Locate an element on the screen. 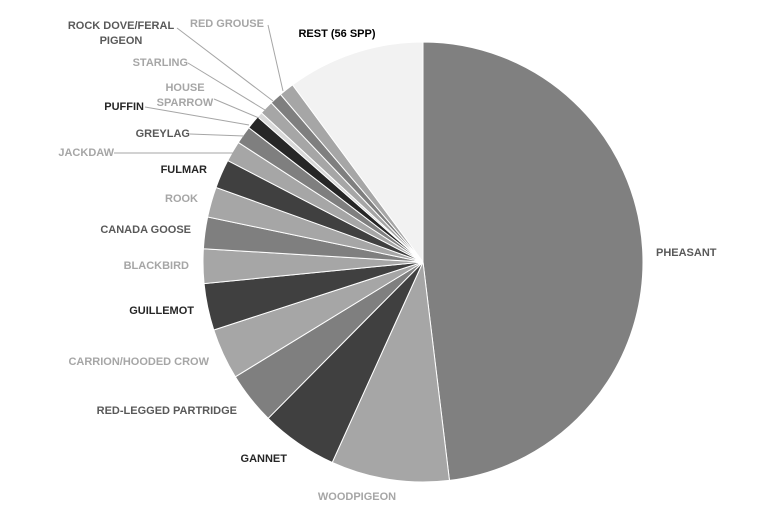  label-rock-dove-feral-pigeon: ROCK DOVE/FERAL PIGEON is located at coordinates (121, 33).